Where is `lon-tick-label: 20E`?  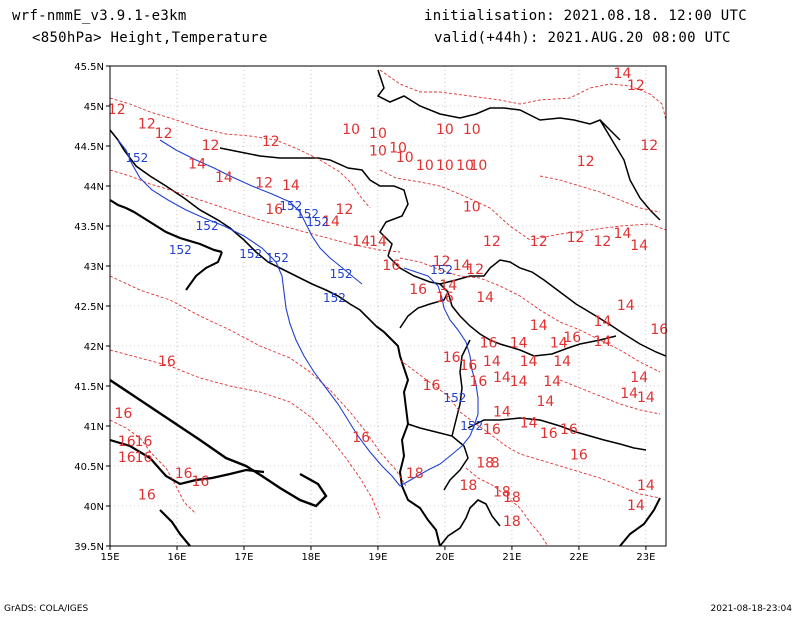
lon-tick-label: 20E is located at coordinates (444, 557).